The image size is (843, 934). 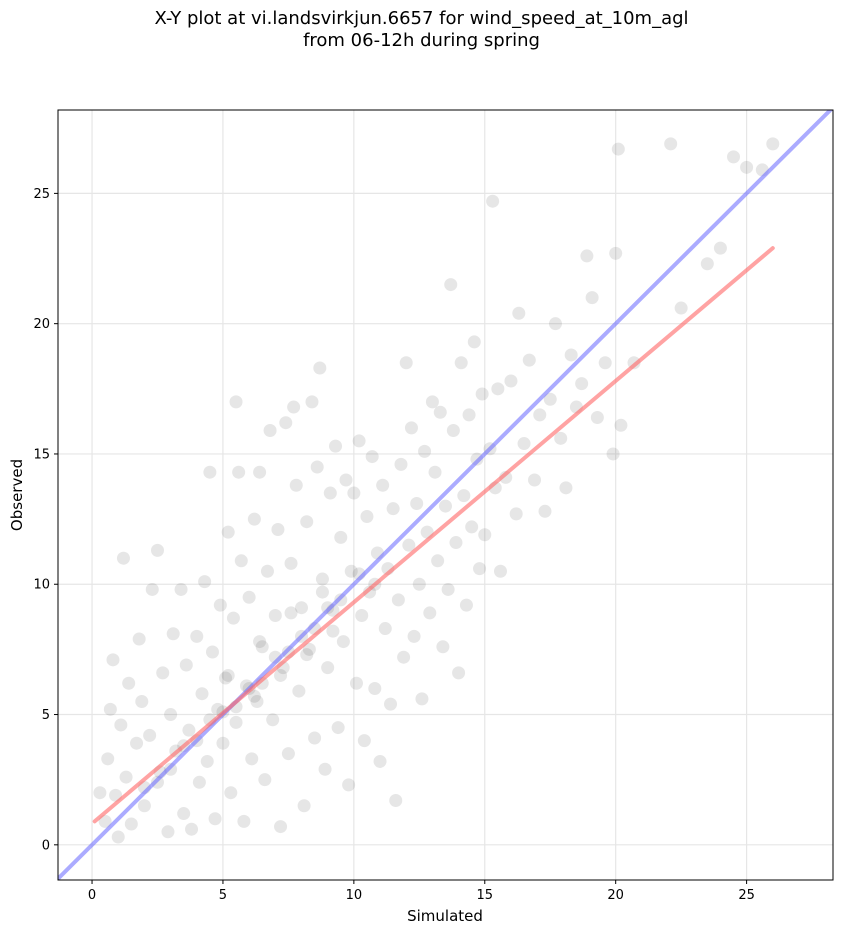 What do you see at coordinates (45, 520) in the screenshot?
I see `y-axis-ticks: 0 5 10 15 20 25` at bounding box center [45, 520].